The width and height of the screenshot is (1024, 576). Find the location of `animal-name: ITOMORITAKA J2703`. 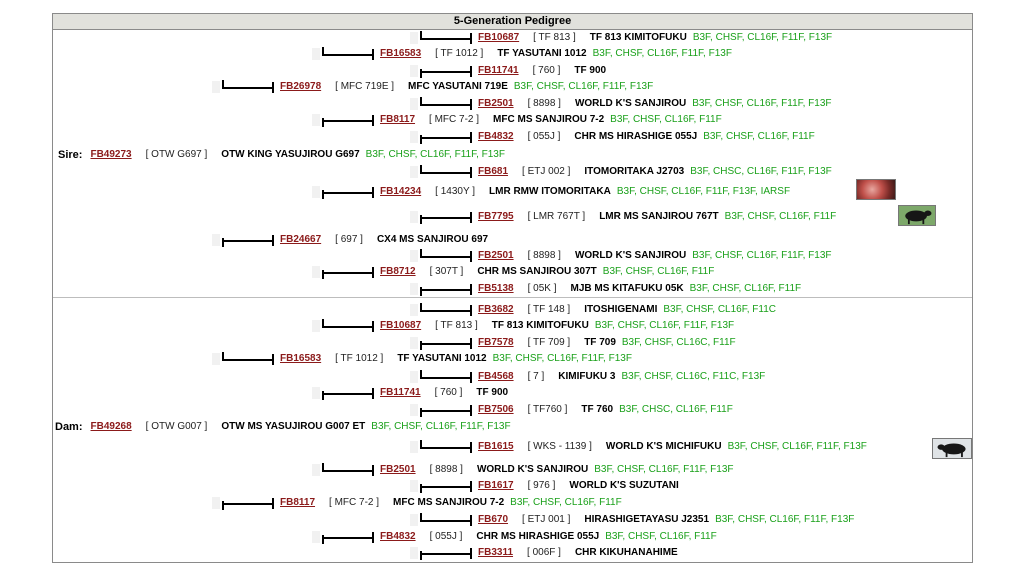

animal-name: ITOMORITAKA J2703 is located at coordinates (634, 171).